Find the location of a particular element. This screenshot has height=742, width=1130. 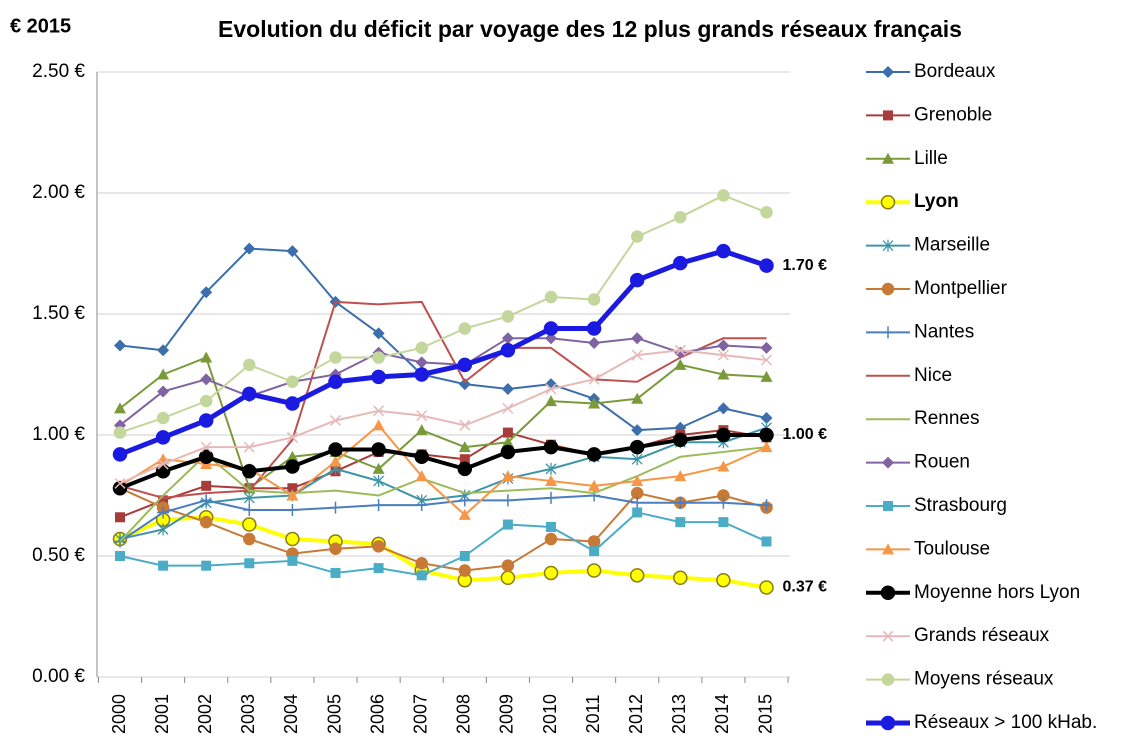

value-label: 0.37 € is located at coordinates (805, 587).